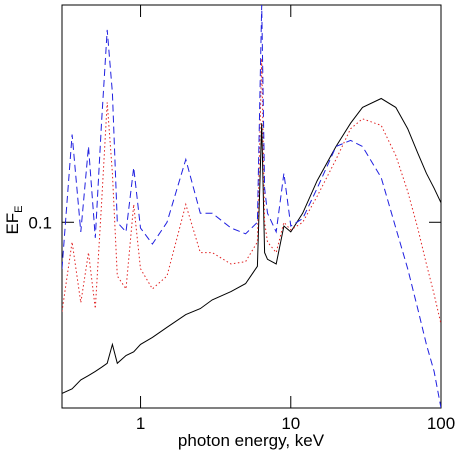  I want to click on y-tick-label: 0.1, so click(40, 222).